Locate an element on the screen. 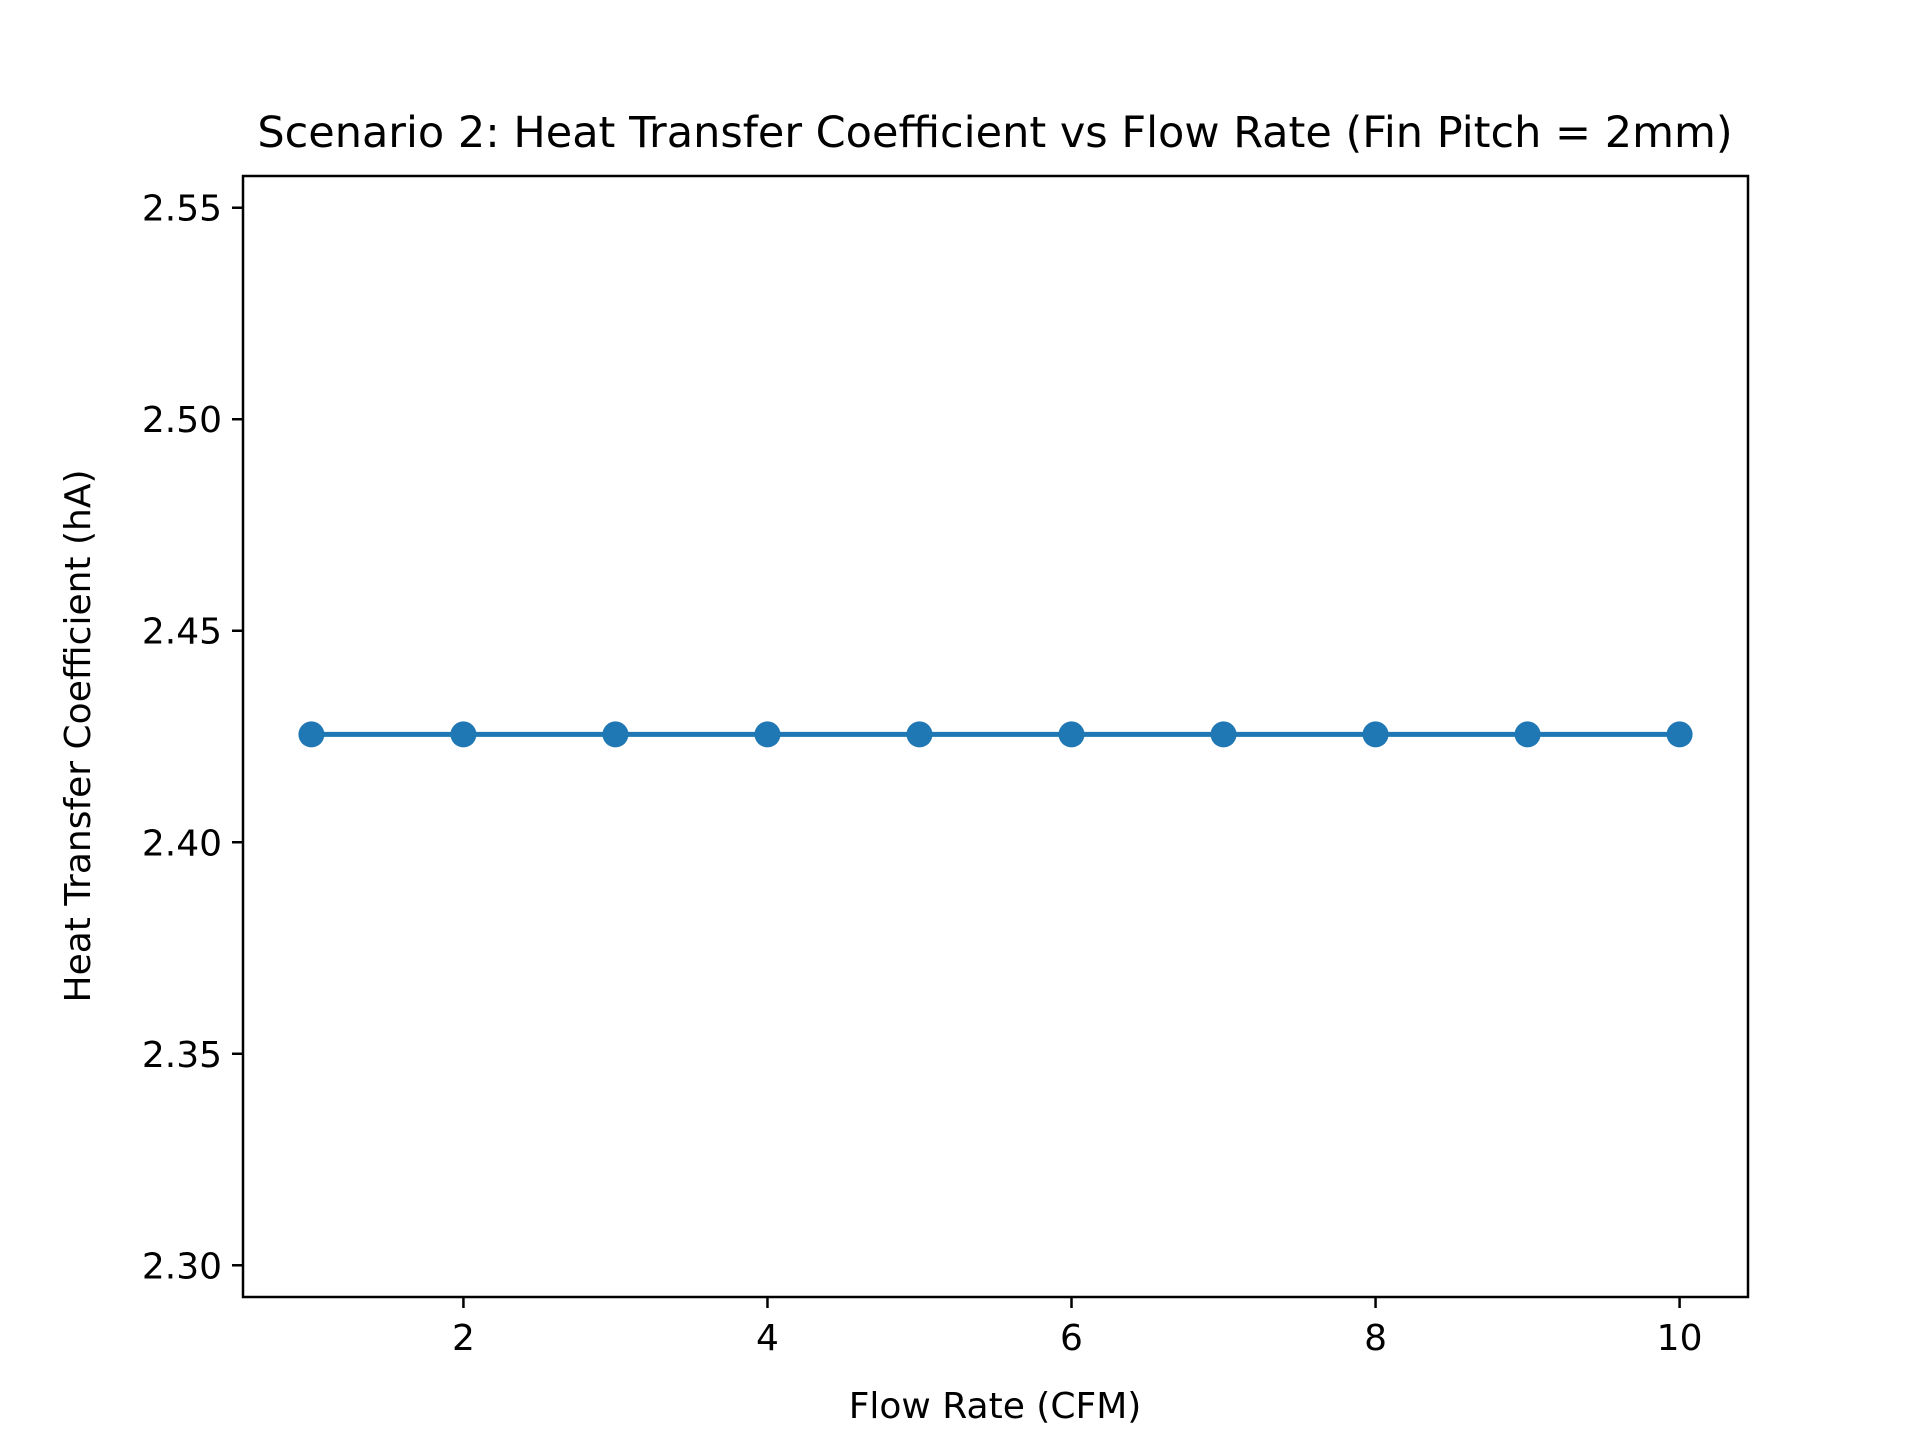  y-tick-label: 2.45 is located at coordinates (182, 632).